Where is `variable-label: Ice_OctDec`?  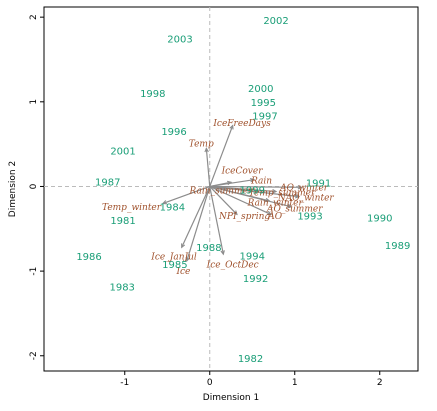 variable-label: Ice_OctDec is located at coordinates (232, 265).